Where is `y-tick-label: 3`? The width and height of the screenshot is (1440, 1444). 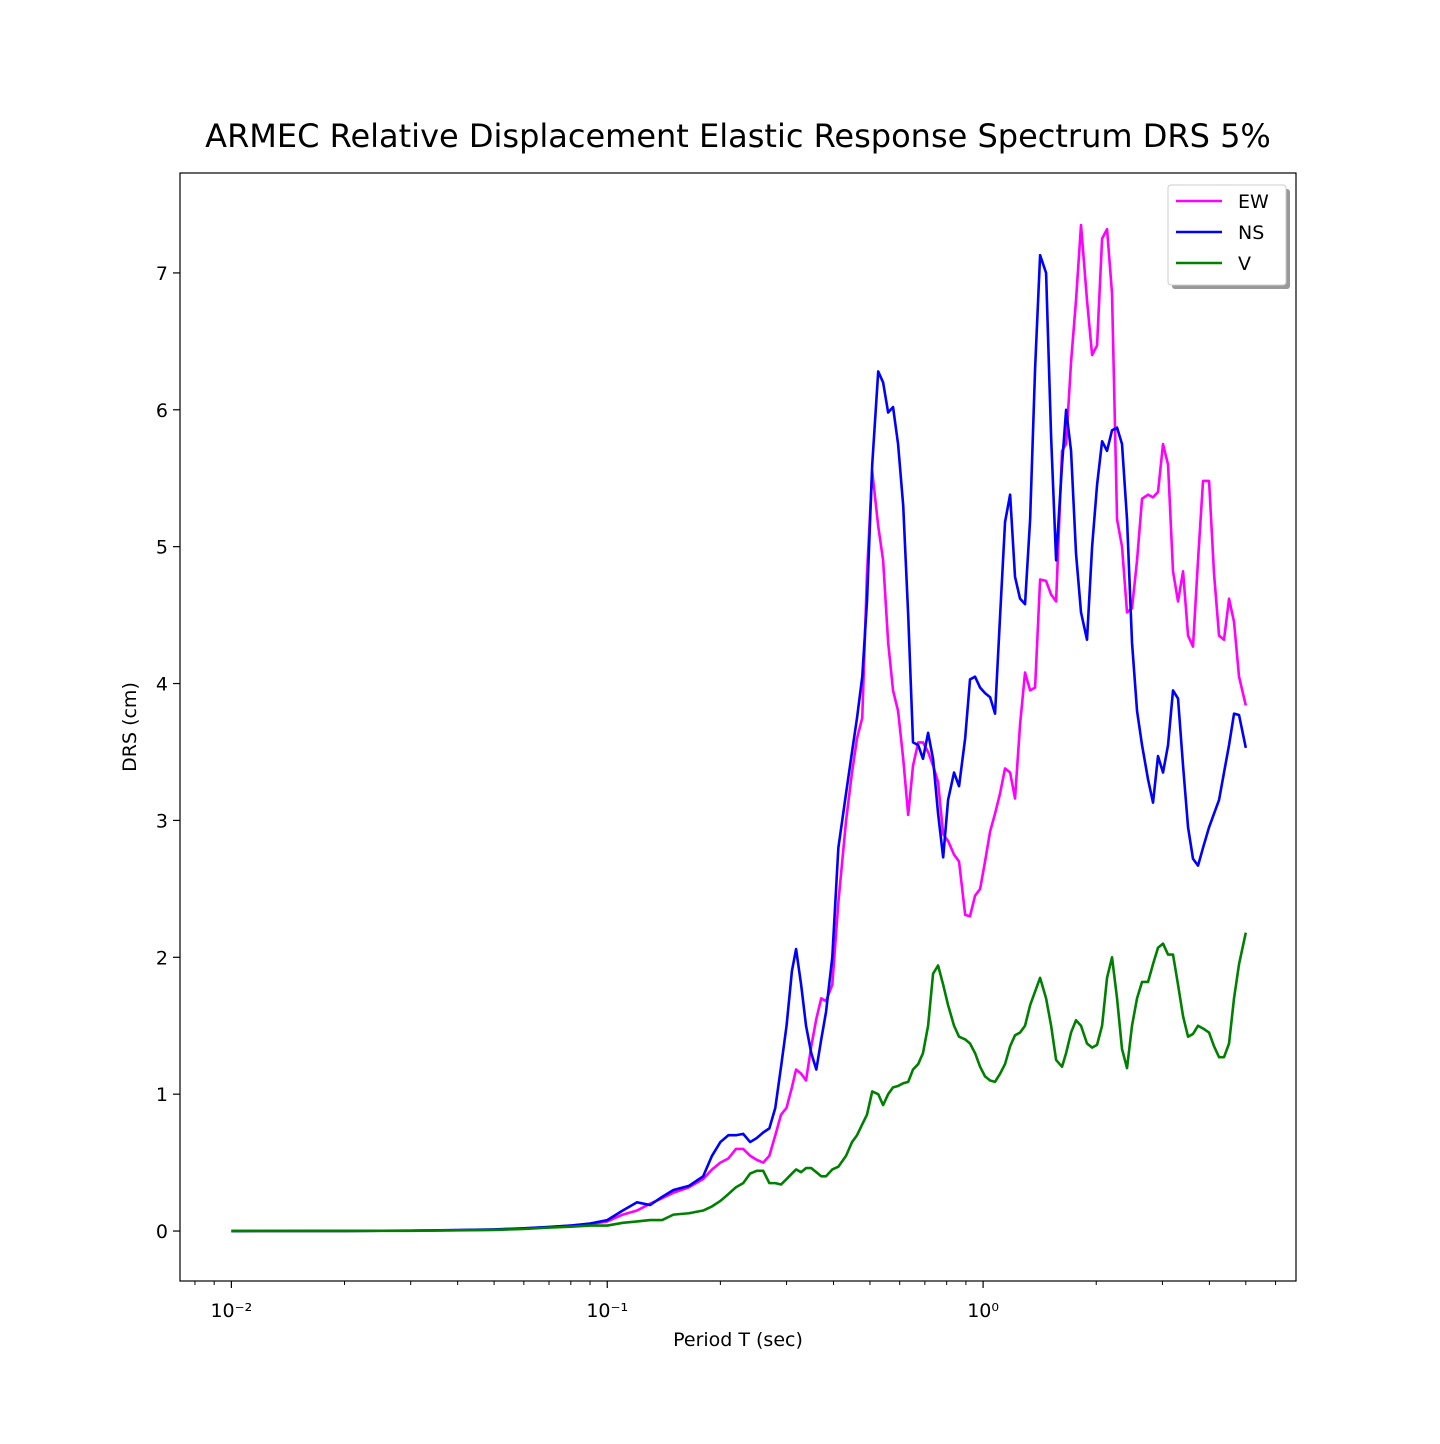 y-tick-label: 3 is located at coordinates (162, 821).